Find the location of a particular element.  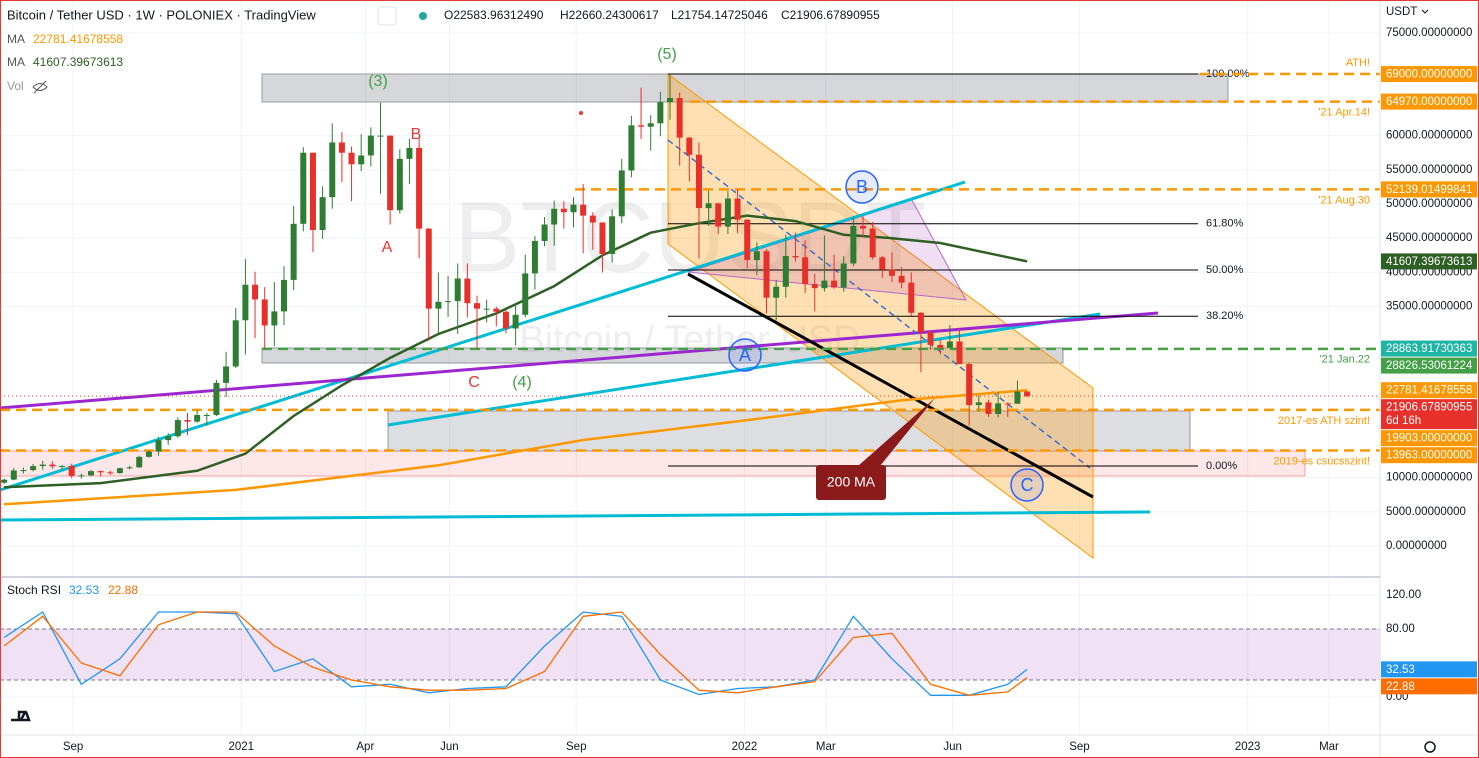

price-tag-label: 64970.00000000 is located at coordinates (1429, 102).